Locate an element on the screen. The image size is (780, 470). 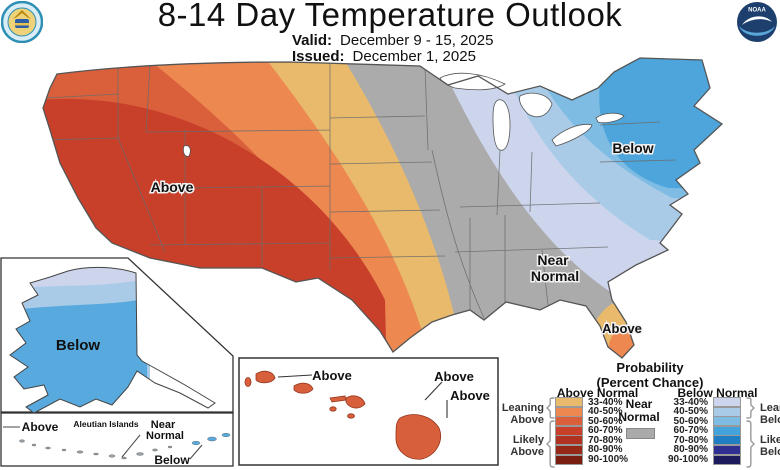
legend-near-normal: Near Normal is located at coordinates (639, 410).